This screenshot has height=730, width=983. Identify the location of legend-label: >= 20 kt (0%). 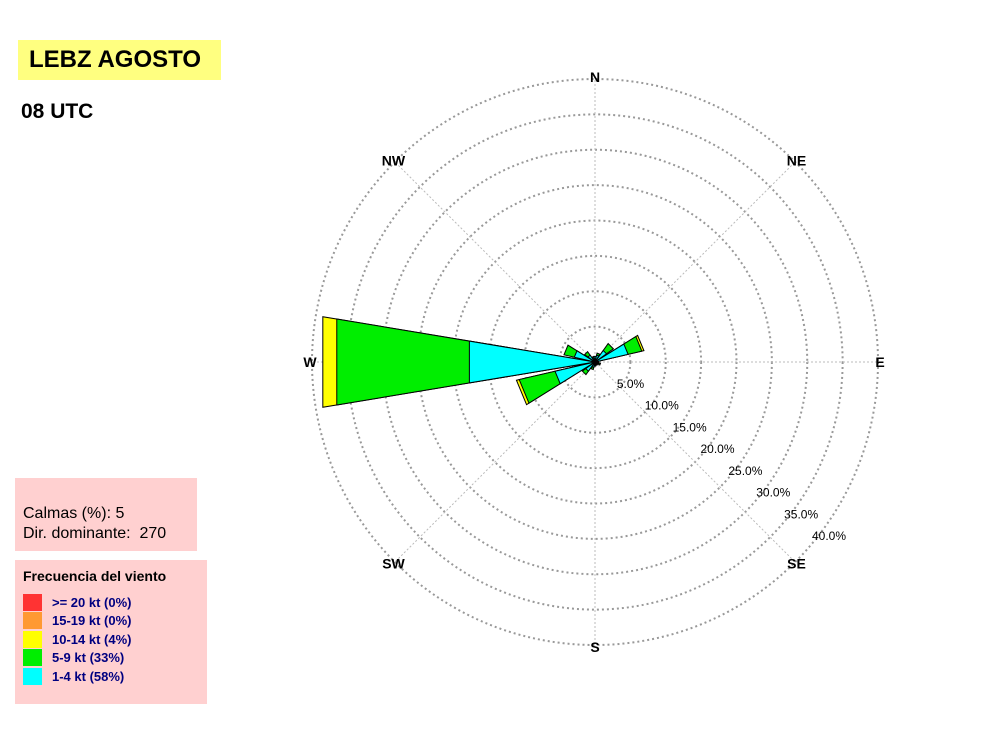
(92, 602).